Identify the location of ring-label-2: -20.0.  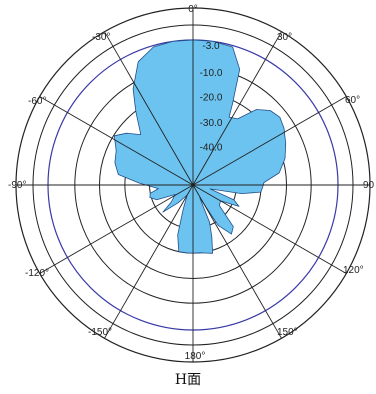
(211, 98).